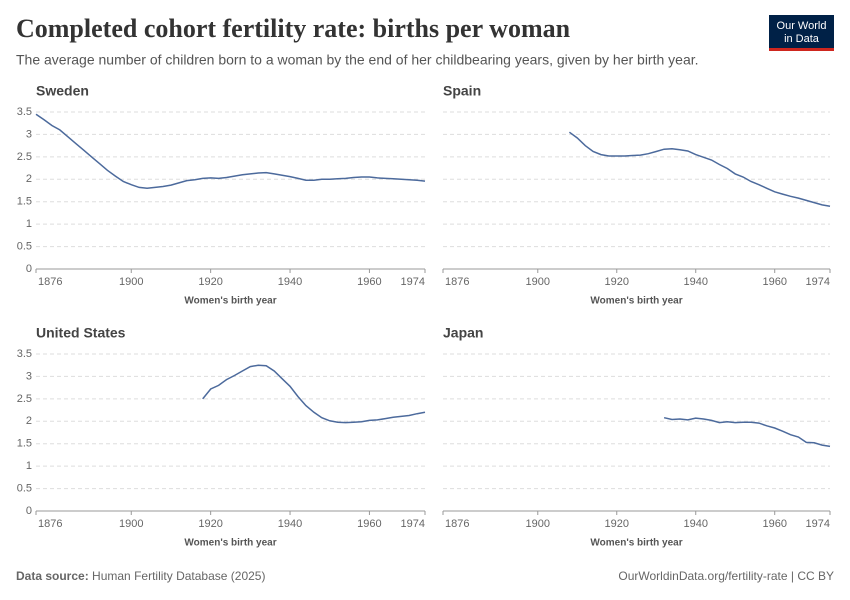 This screenshot has width=850, height=600. What do you see at coordinates (801, 49) in the screenshot?
I see `logo-bar` at bounding box center [801, 49].